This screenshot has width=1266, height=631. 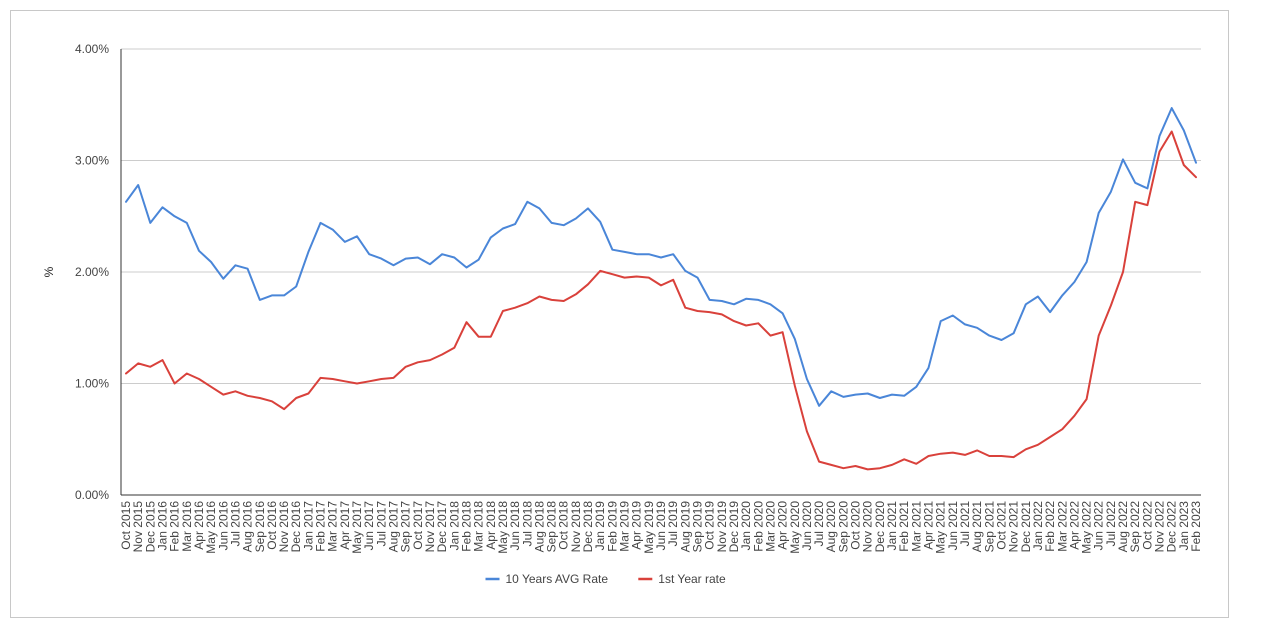 I want to click on y-tick-label: 3.00%, so click(x=92, y=161).